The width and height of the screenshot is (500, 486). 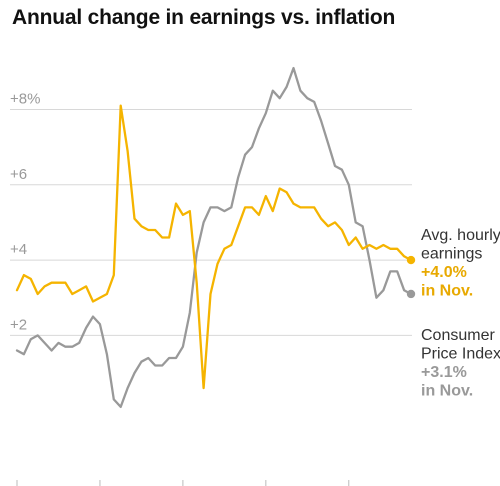 I want to click on series-end-label: Avg. hourly, so click(x=460, y=235).